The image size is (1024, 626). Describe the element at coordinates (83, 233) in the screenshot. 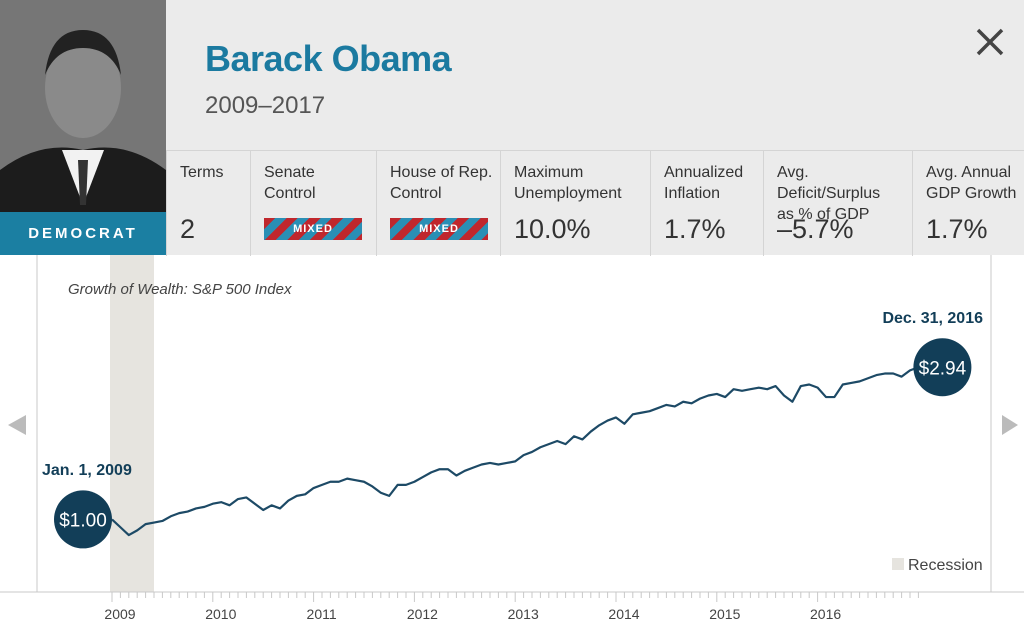

I see `party-label: DEMOCRAT` at that location.